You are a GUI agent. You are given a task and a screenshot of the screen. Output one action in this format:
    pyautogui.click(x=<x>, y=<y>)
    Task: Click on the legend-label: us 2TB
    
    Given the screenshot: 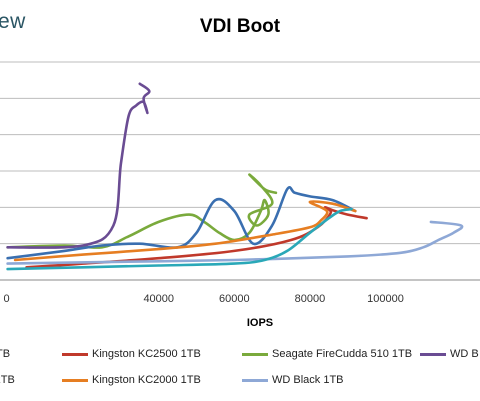 What is the action you would take?
    pyautogui.click(x=7, y=380)
    